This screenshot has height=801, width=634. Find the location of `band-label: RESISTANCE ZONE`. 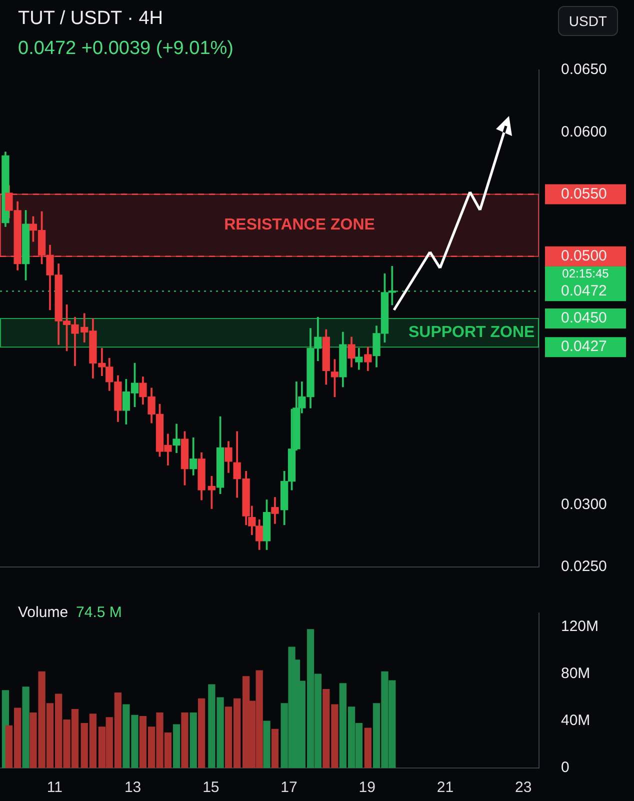

band-label: RESISTANCE ZONE is located at coordinates (300, 225).